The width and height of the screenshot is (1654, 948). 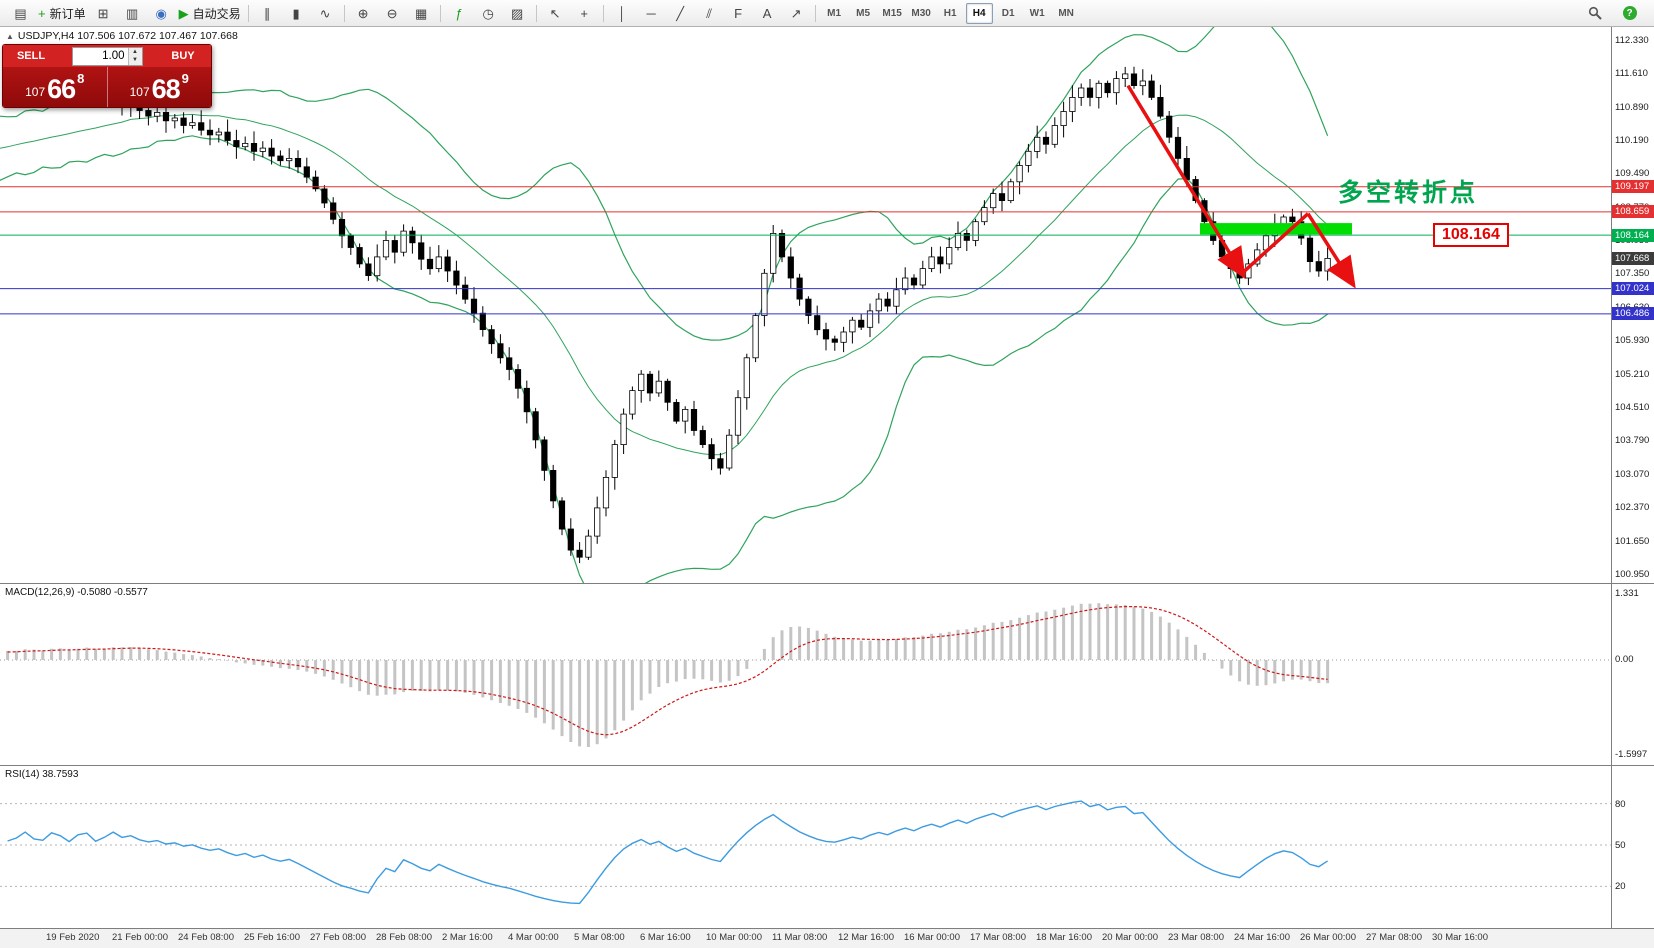 What do you see at coordinates (1066, 13) in the screenshot?
I see `timeframe-mn: MN` at bounding box center [1066, 13].